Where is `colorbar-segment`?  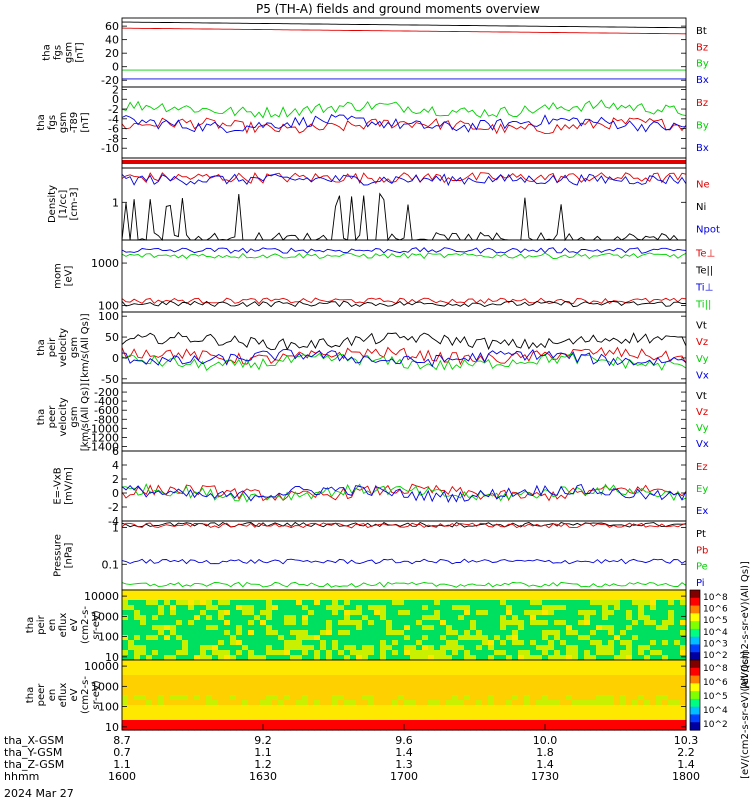 colorbar-segment is located at coordinates (695, 625).